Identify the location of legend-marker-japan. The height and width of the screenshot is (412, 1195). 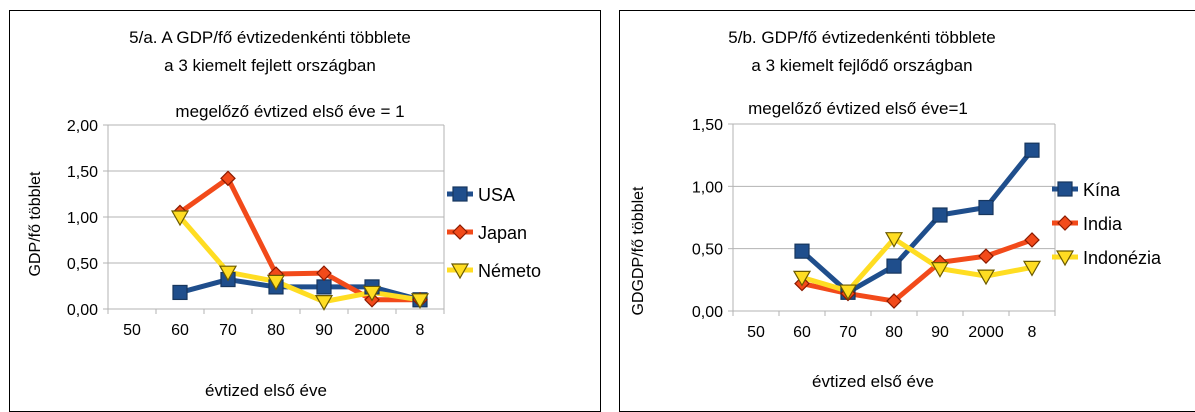
(460, 232).